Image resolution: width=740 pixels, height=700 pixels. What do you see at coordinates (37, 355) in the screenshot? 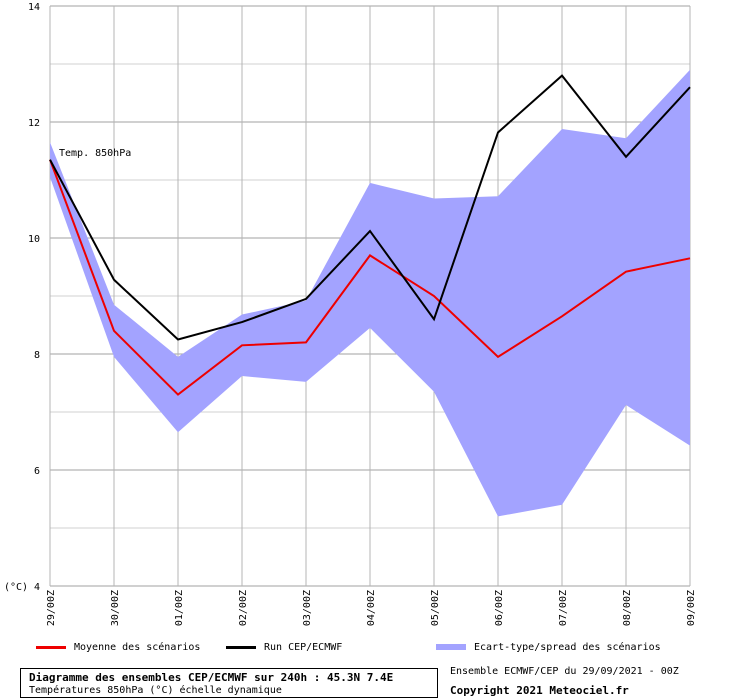
I see `y-tick-label: 8` at bounding box center [37, 355].